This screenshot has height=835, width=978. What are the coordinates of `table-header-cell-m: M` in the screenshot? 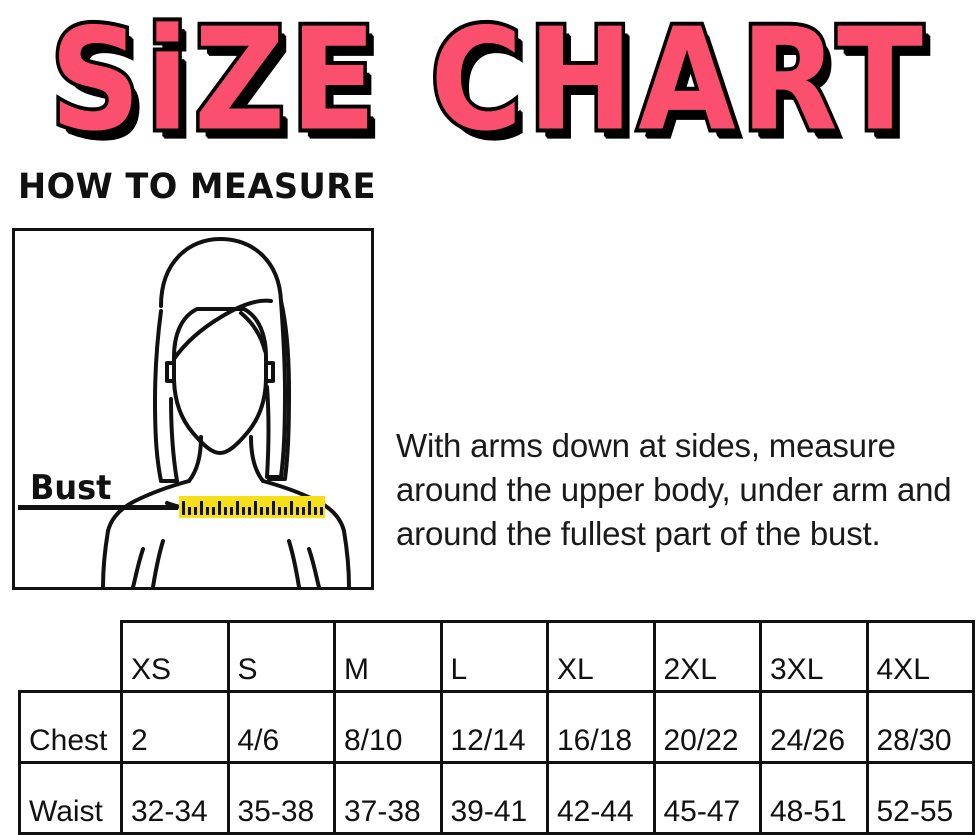 It's located at (388, 656).